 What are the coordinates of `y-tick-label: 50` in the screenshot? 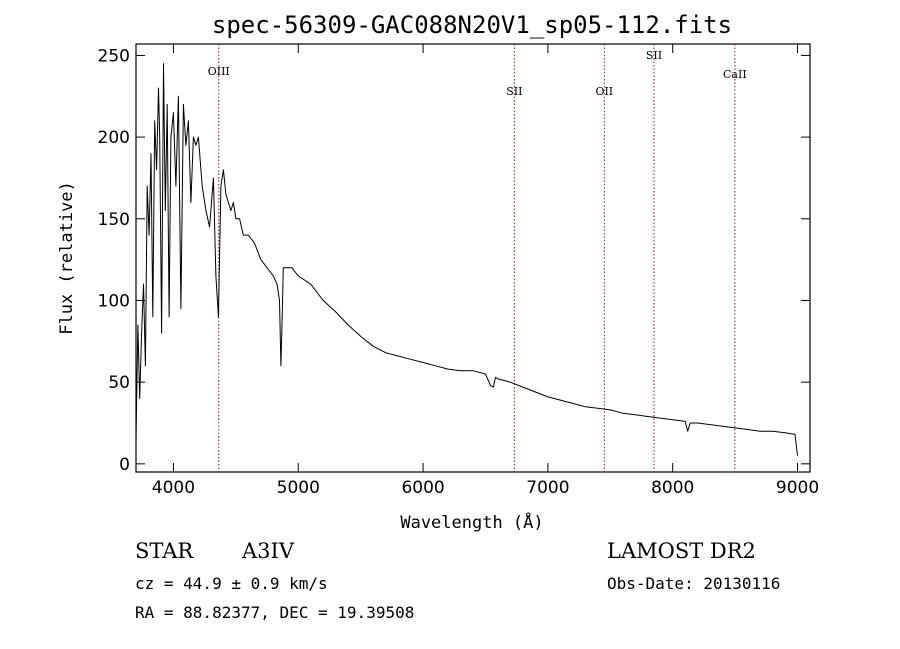 It's located at (119, 383).